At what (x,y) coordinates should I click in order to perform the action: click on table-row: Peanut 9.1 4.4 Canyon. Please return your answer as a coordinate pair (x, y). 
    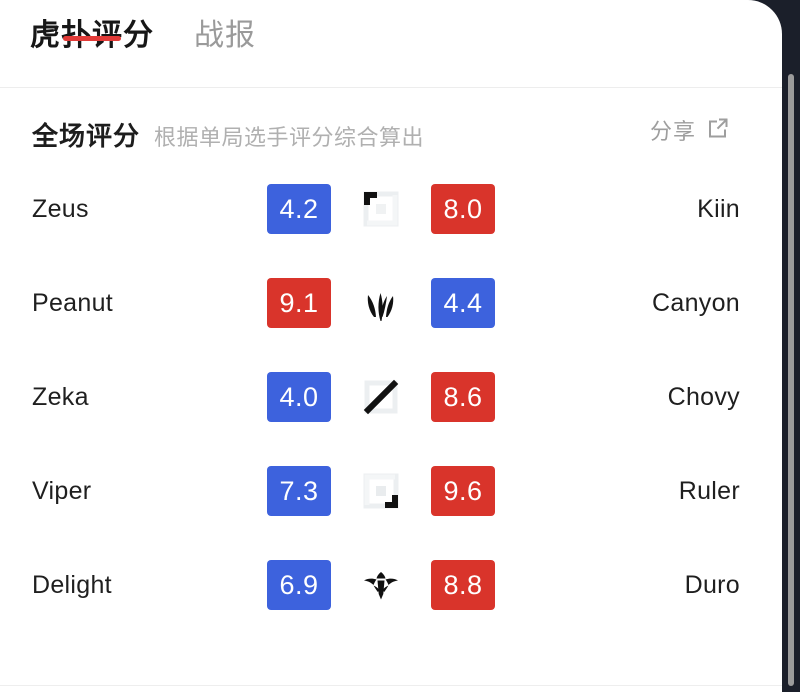
    Looking at the image, I should click on (391, 303).